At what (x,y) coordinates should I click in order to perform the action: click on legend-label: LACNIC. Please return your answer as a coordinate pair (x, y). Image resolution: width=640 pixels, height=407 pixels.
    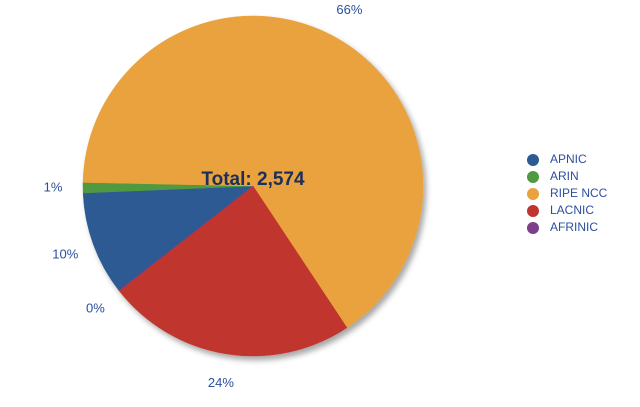
    Looking at the image, I should click on (572, 210).